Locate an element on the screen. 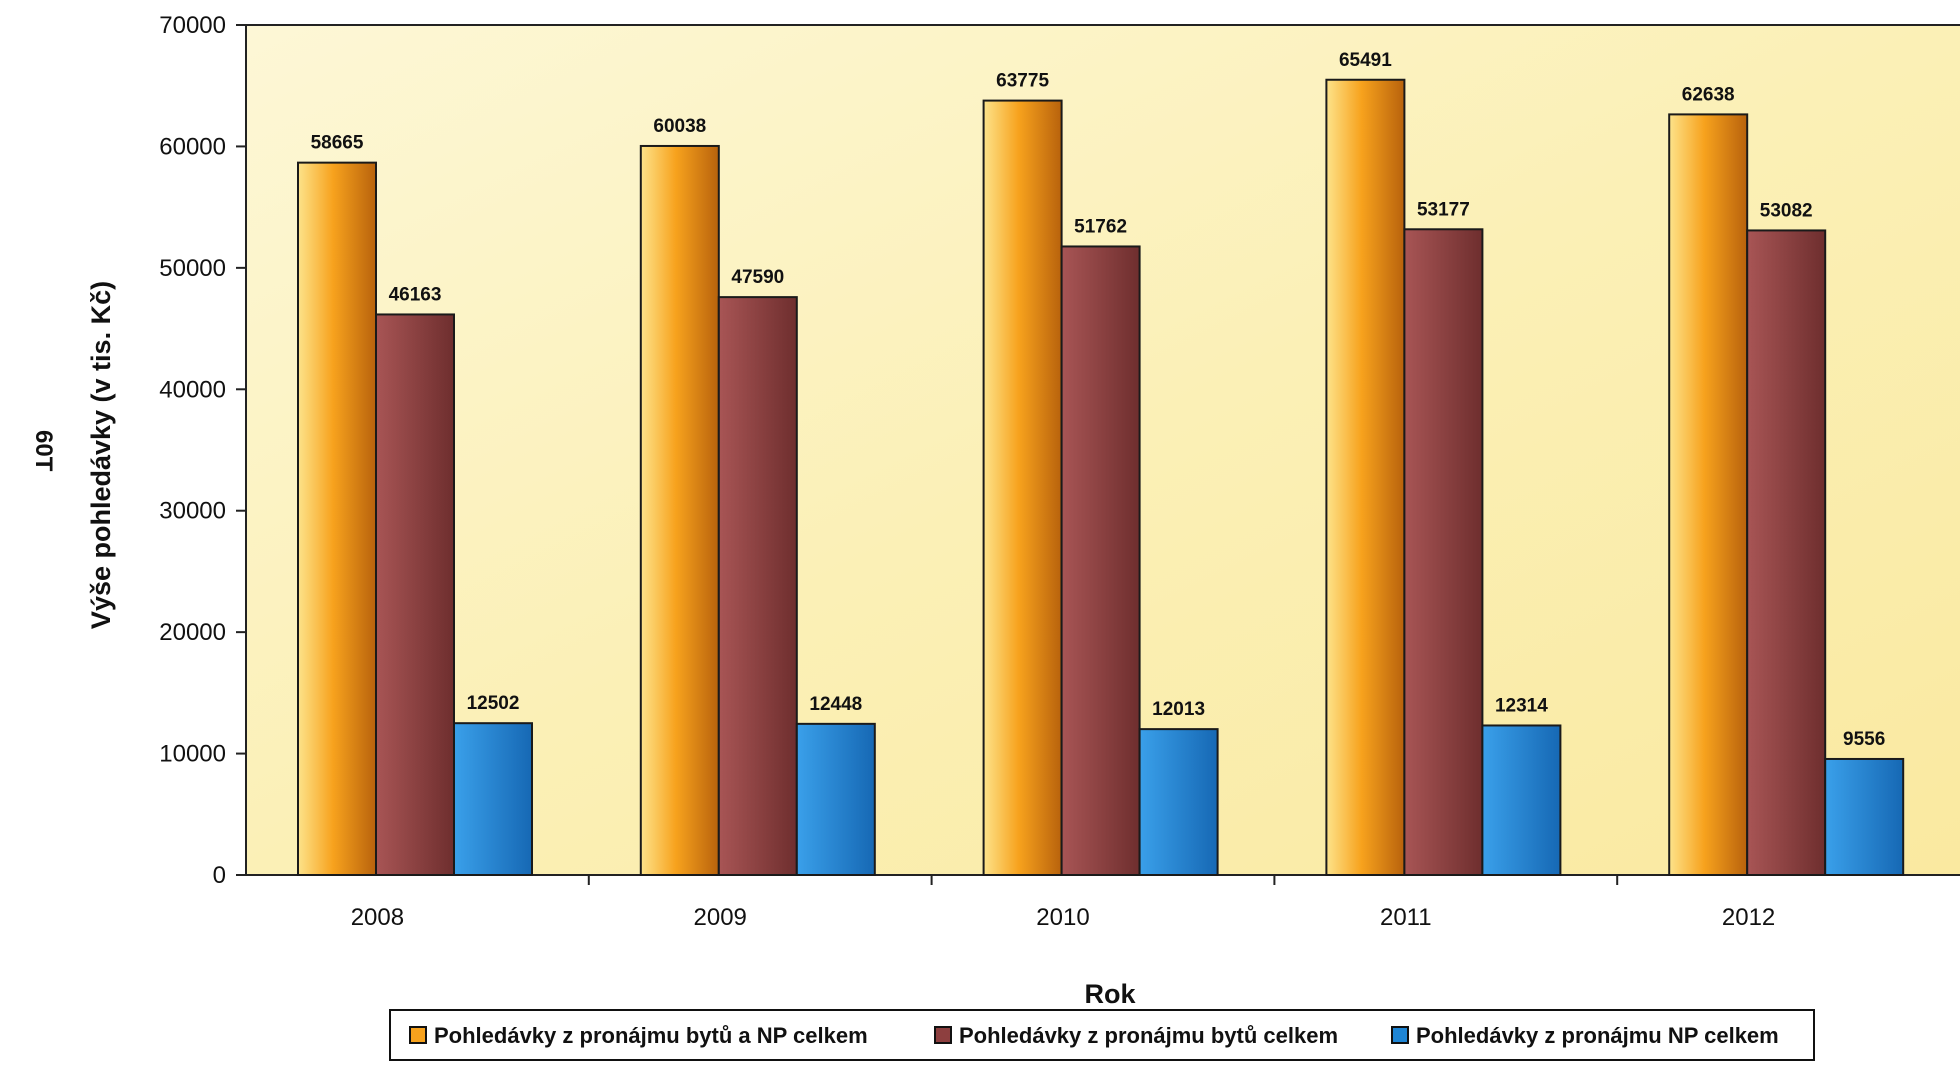 This screenshot has height=1067, width=1960. data-label: 62638 is located at coordinates (1708, 94).